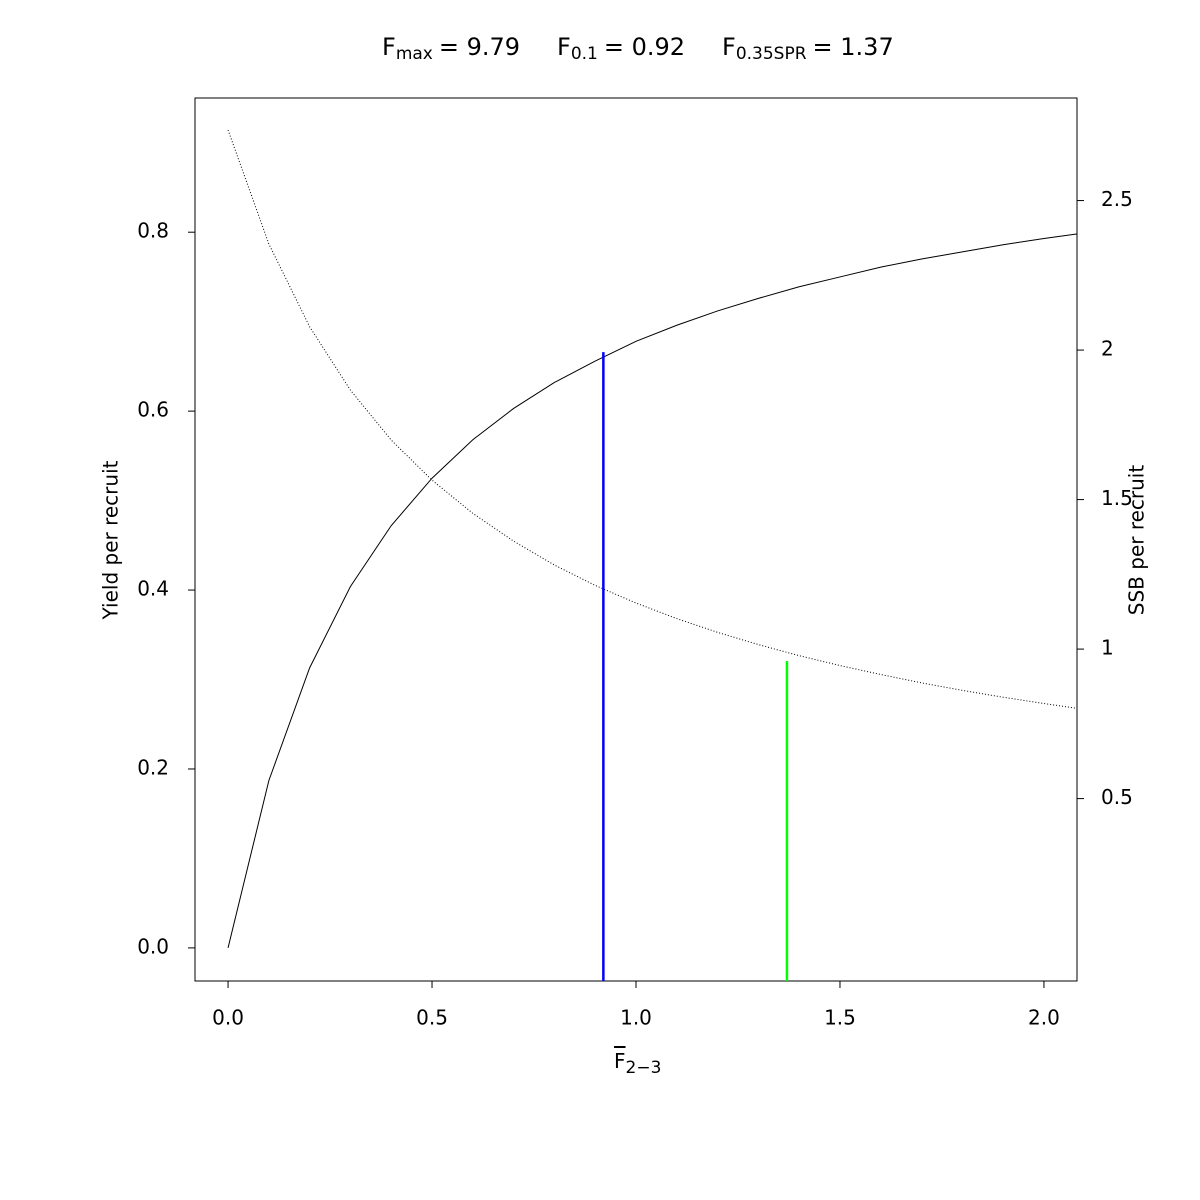 The width and height of the screenshot is (1200, 1200). Describe the element at coordinates (1117, 498) in the screenshot. I see `y2-tick-label: 1.5` at that location.